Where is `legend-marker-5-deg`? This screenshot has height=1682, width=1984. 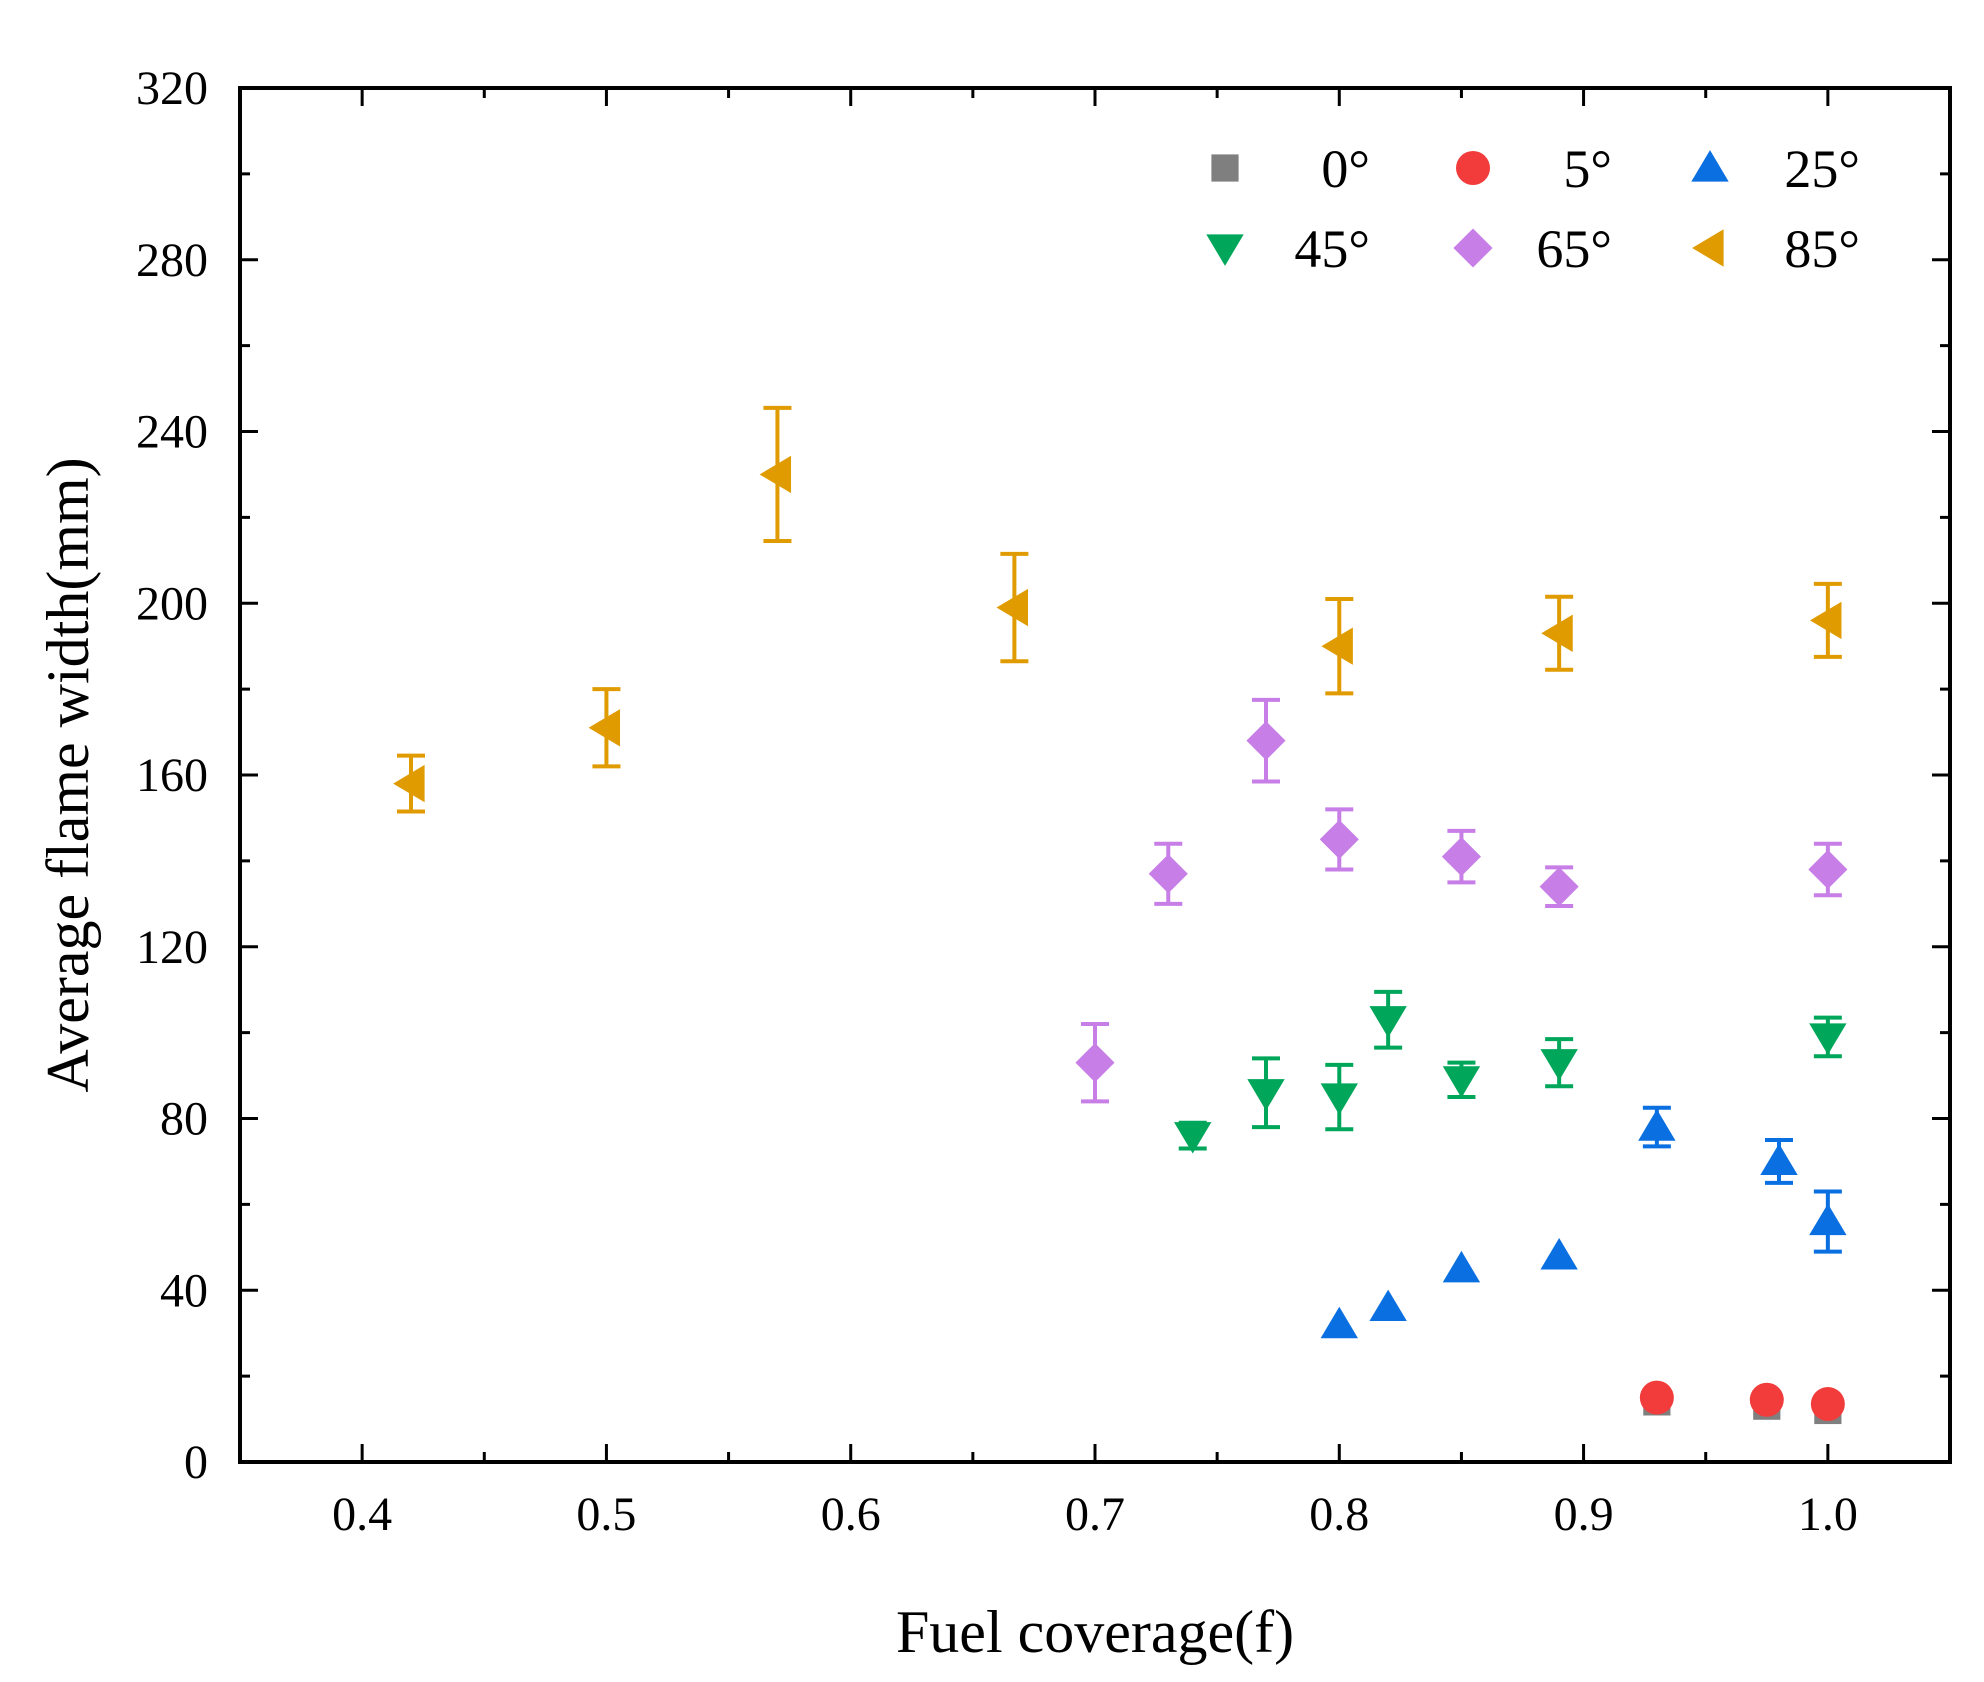 legend-marker-5-deg is located at coordinates (1473, 168).